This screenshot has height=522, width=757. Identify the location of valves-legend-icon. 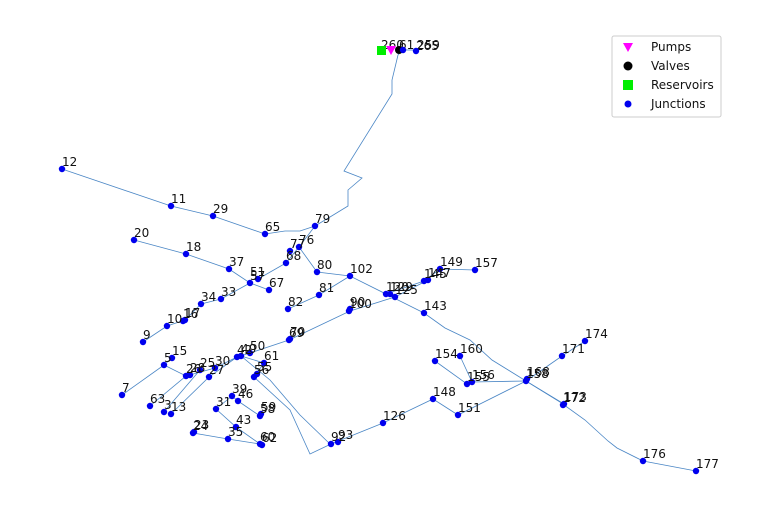
(628, 66).